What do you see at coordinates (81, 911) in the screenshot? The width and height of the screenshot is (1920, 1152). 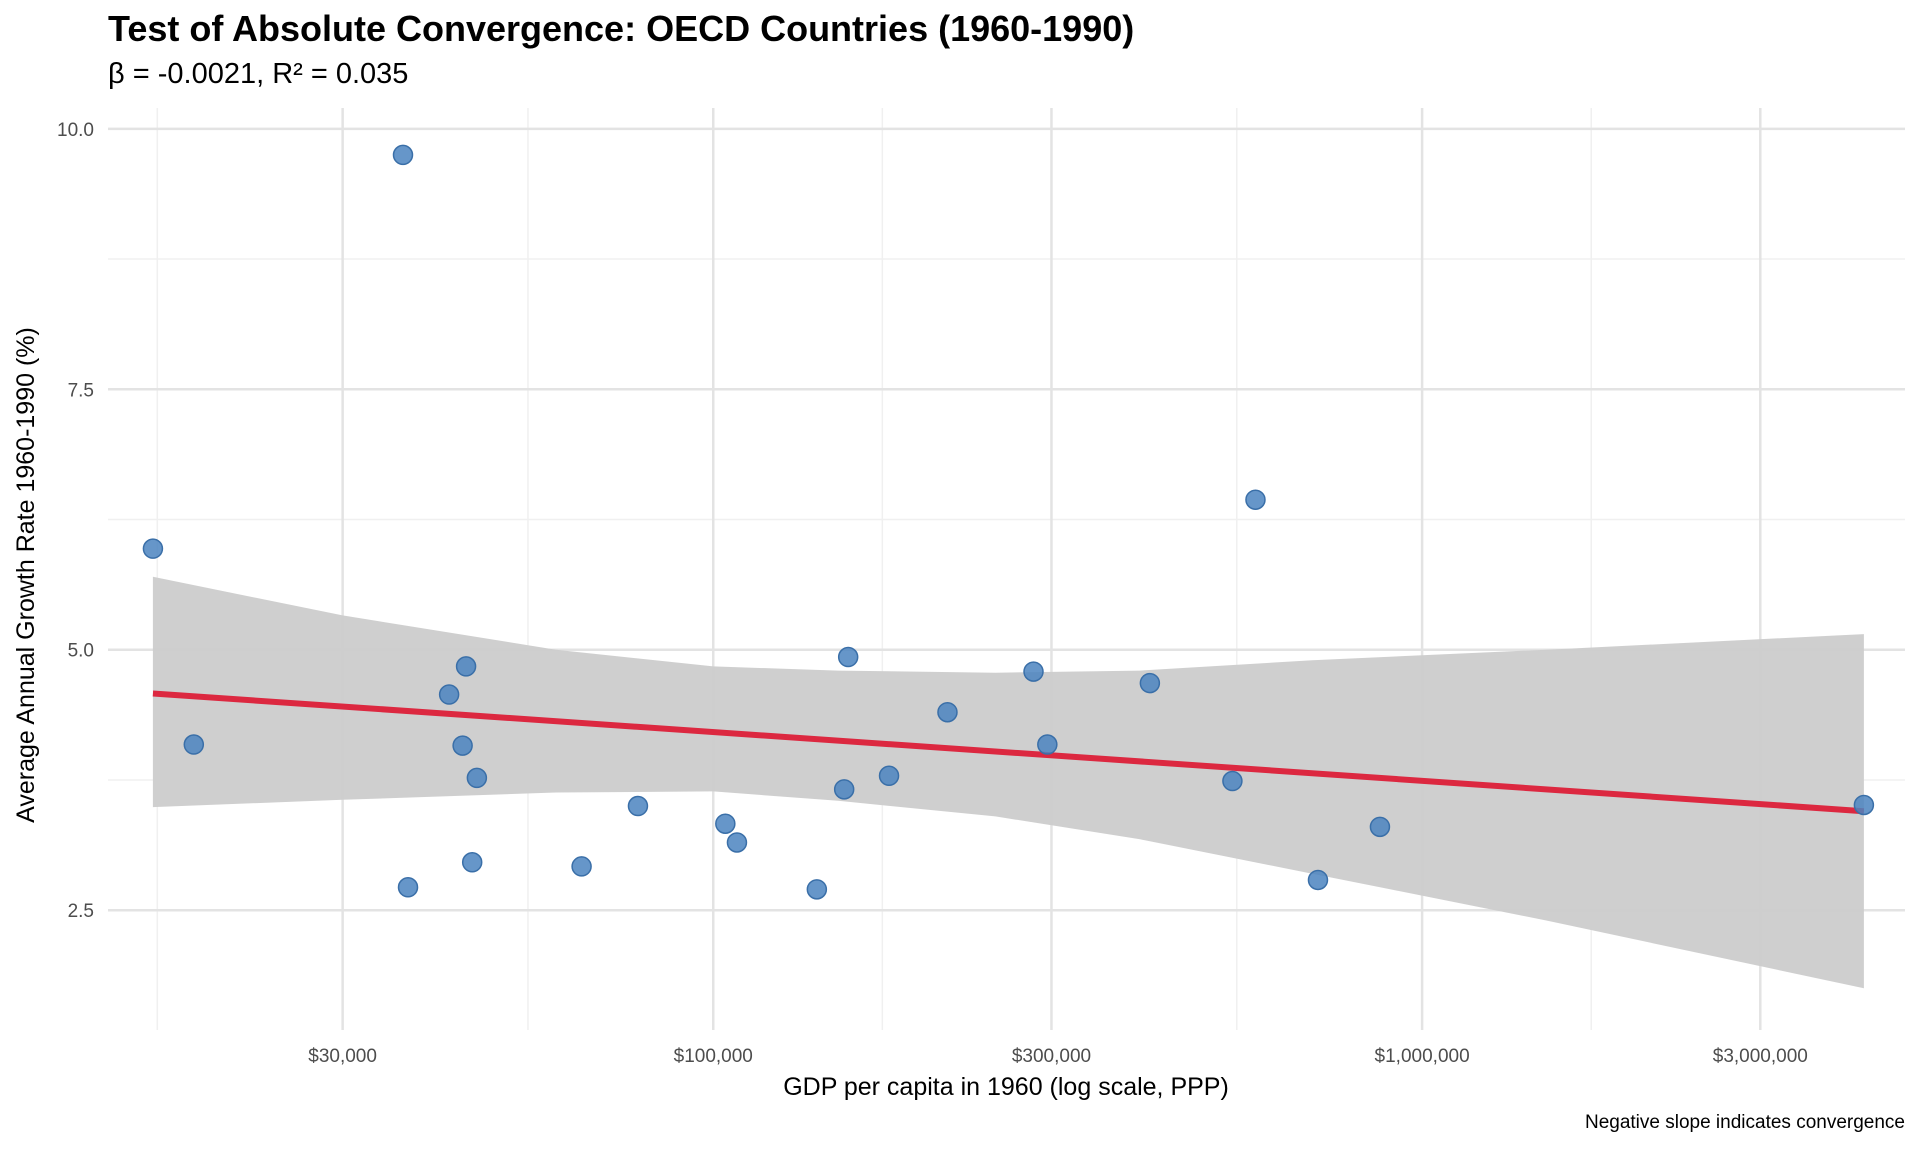 I see `y-tick-label: 2.5` at bounding box center [81, 911].